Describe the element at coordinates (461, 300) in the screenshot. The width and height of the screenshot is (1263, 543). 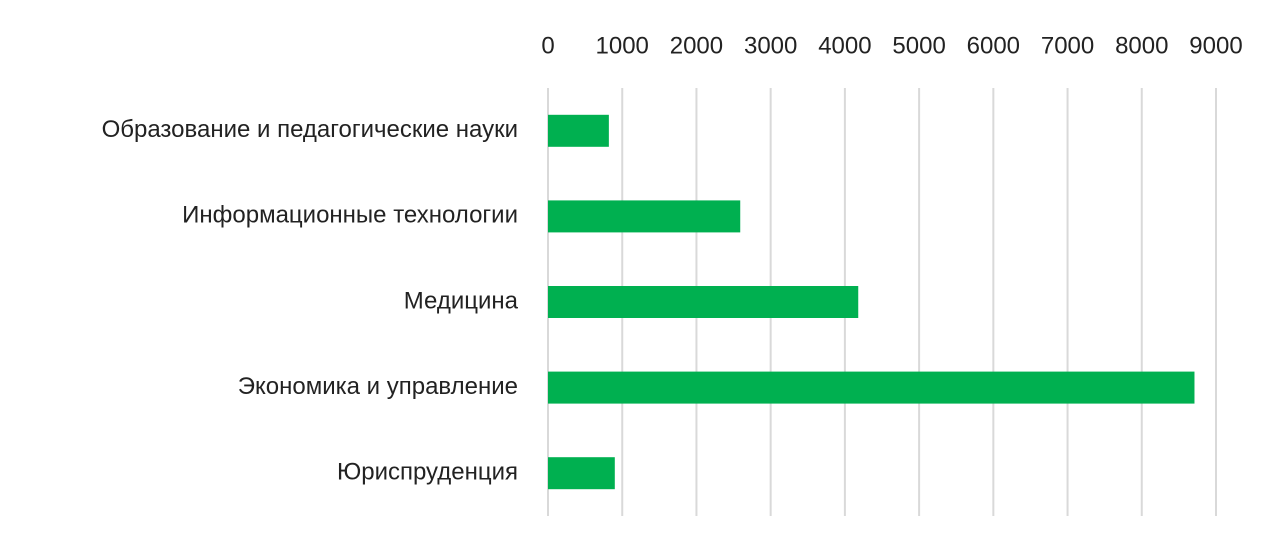
I see `y-tick-label: Медицина` at that location.